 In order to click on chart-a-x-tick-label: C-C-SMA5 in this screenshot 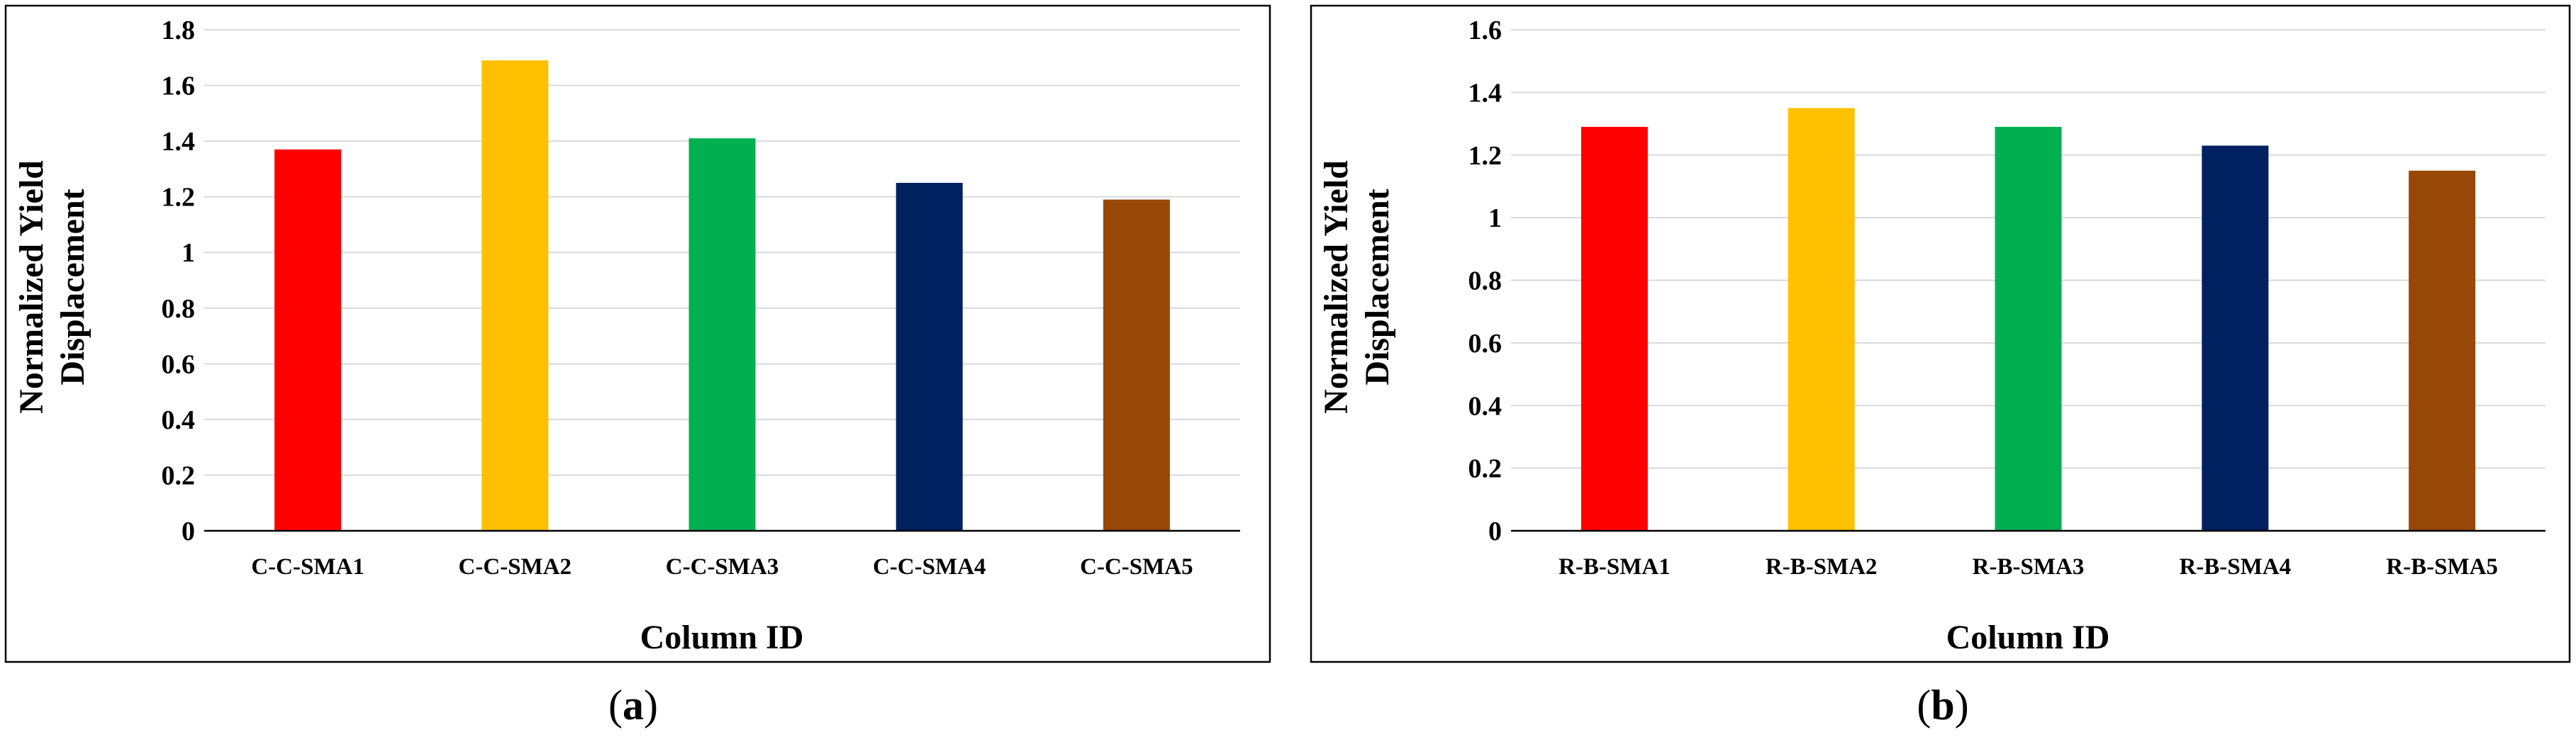, I will do `click(1136, 567)`.